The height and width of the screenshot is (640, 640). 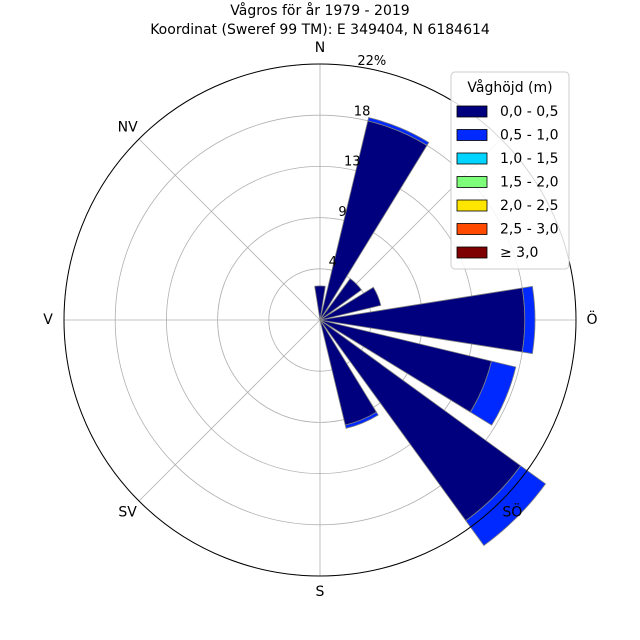 I want to click on radial-tick-0: 4, so click(x=333, y=262).